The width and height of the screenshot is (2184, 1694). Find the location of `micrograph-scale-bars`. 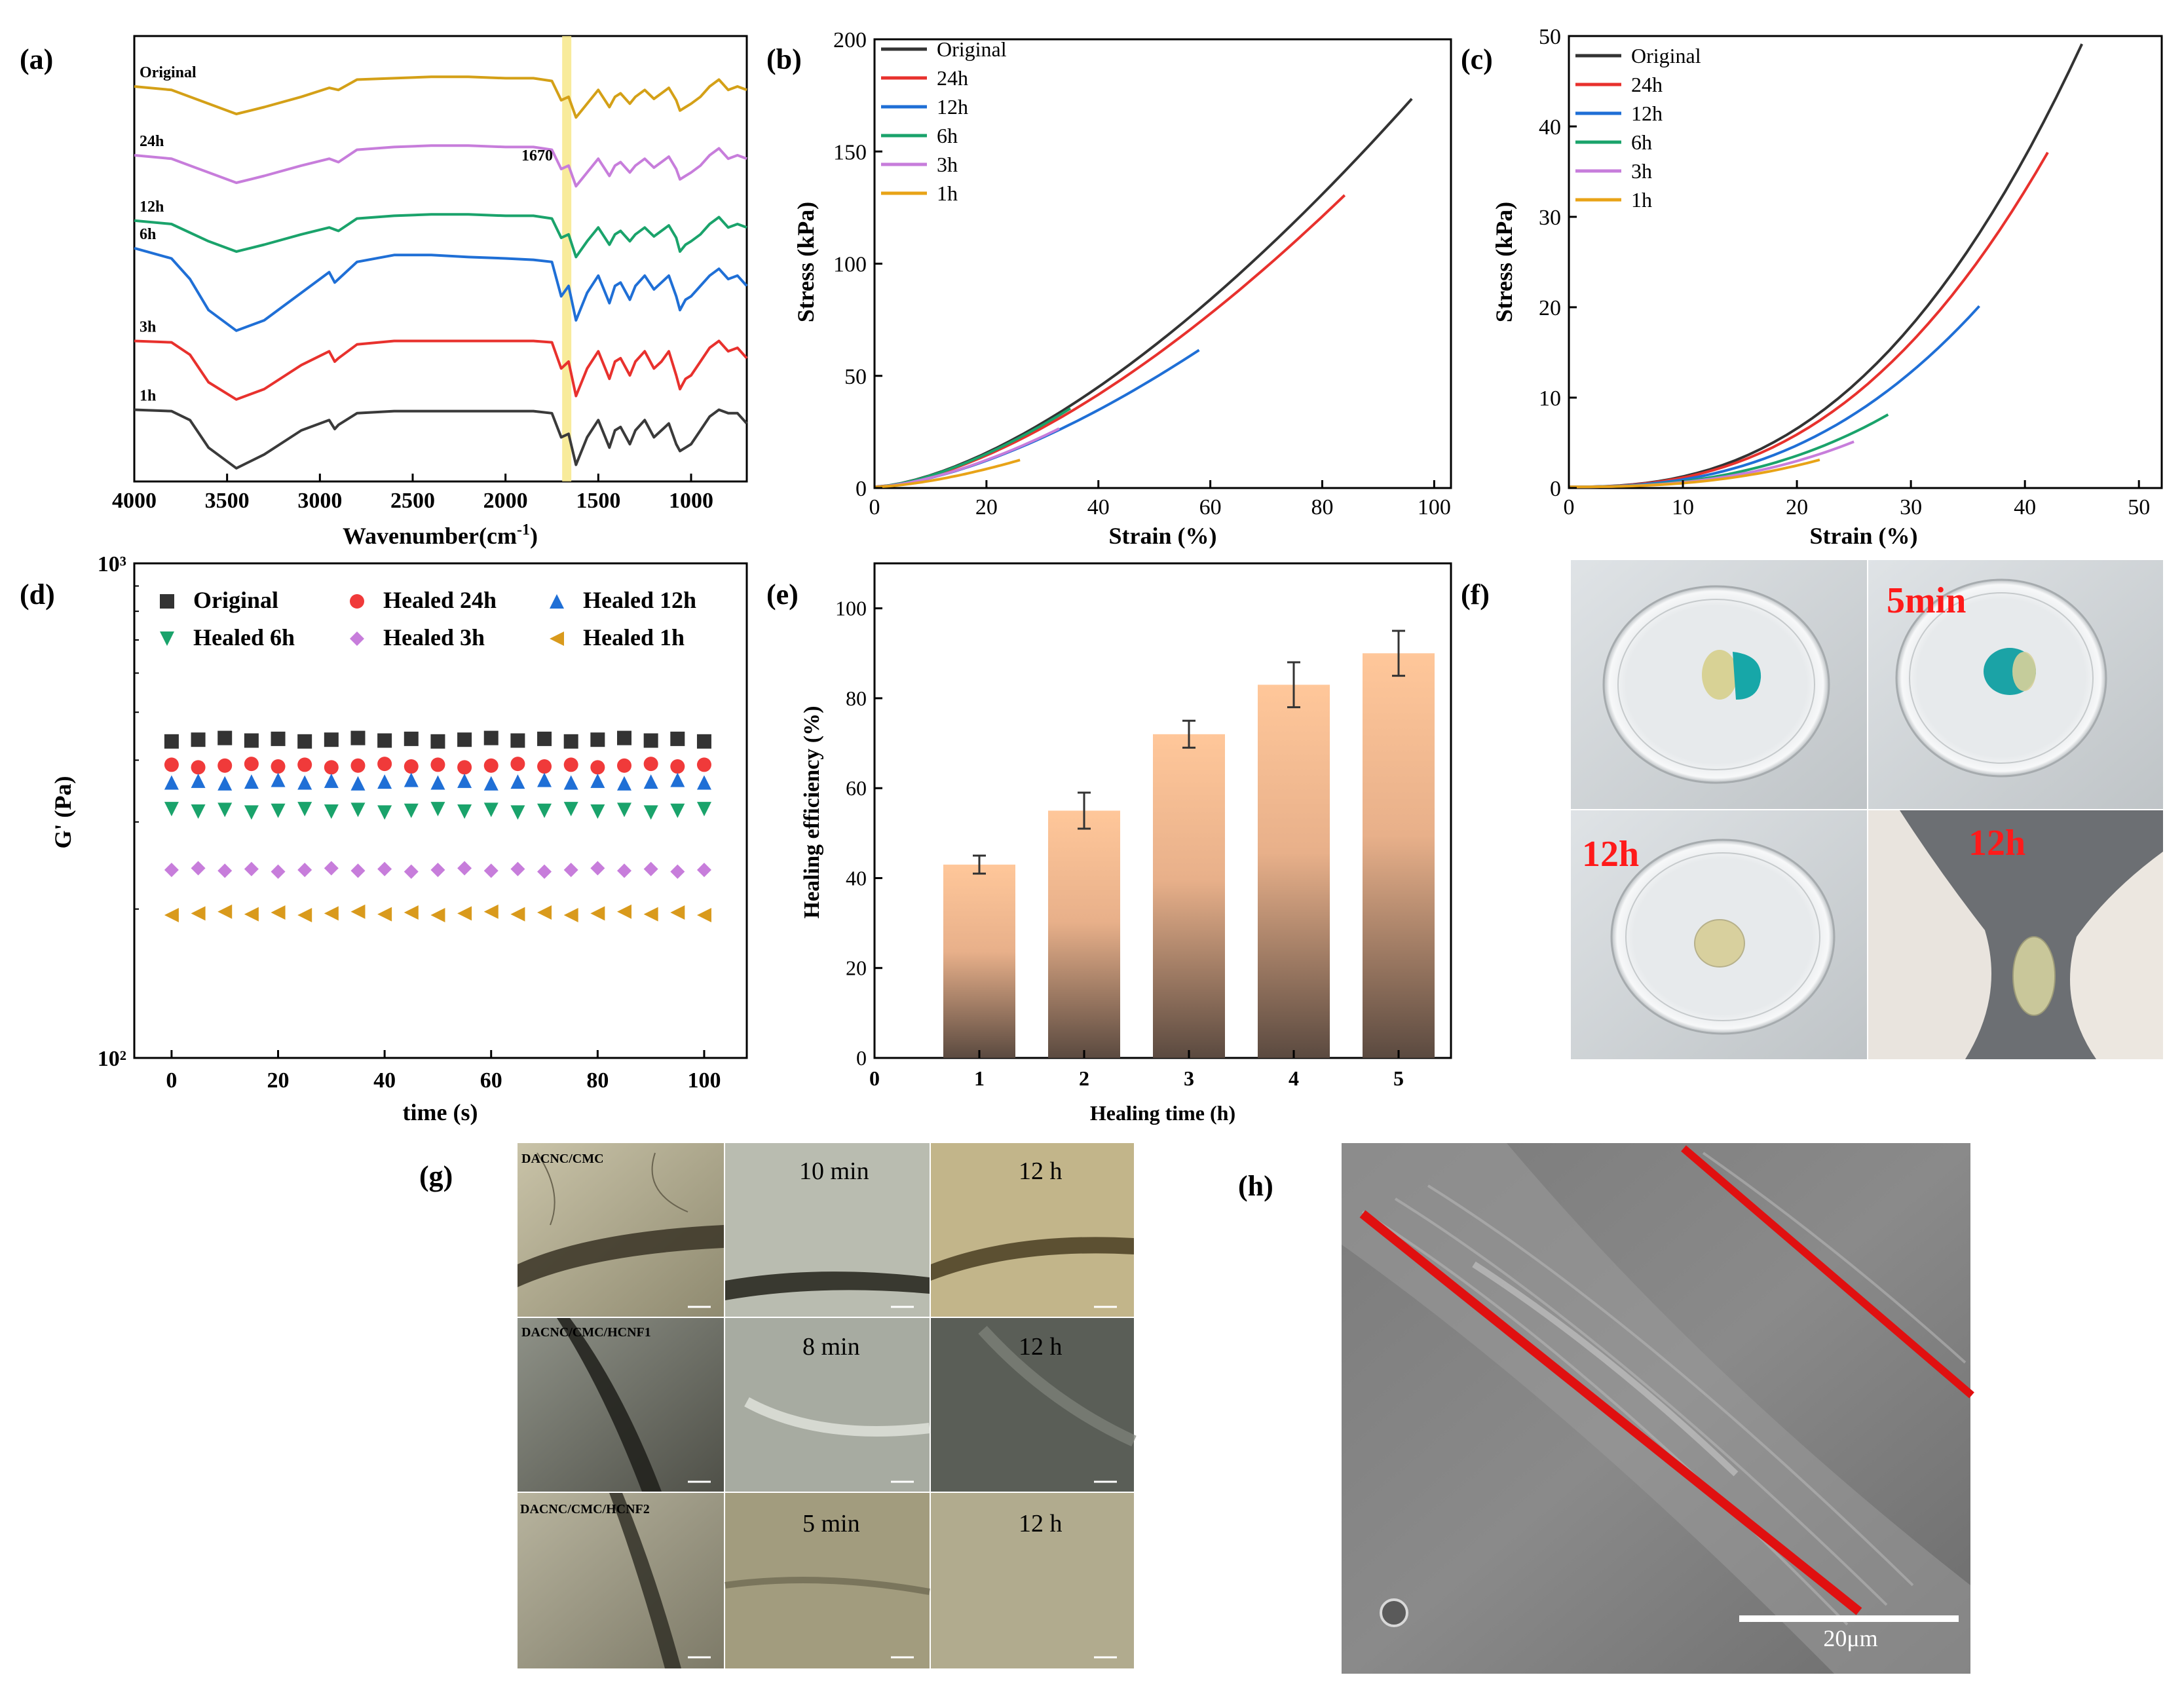

micrograph-scale-bars is located at coordinates (902, 1482).